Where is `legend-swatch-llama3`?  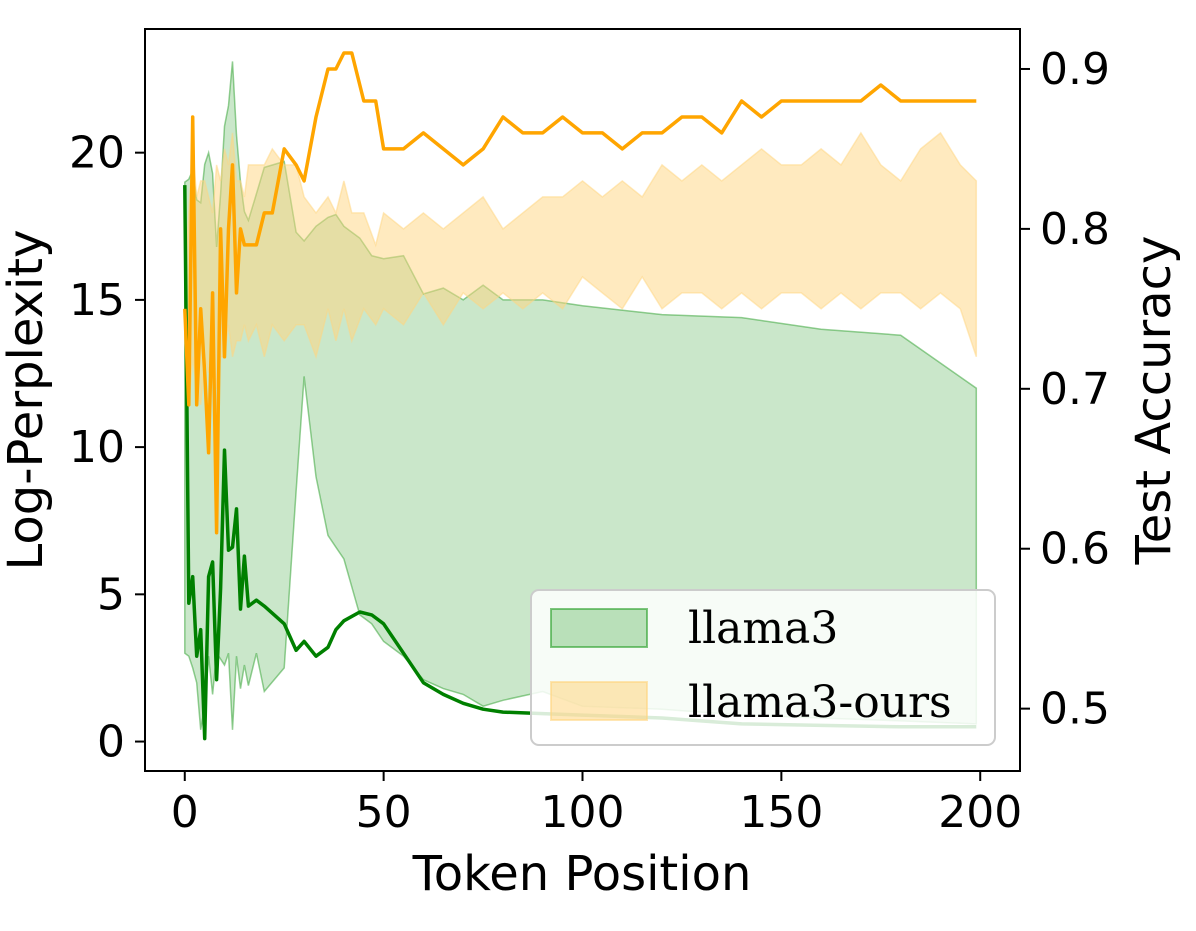 legend-swatch-llama3 is located at coordinates (599, 628).